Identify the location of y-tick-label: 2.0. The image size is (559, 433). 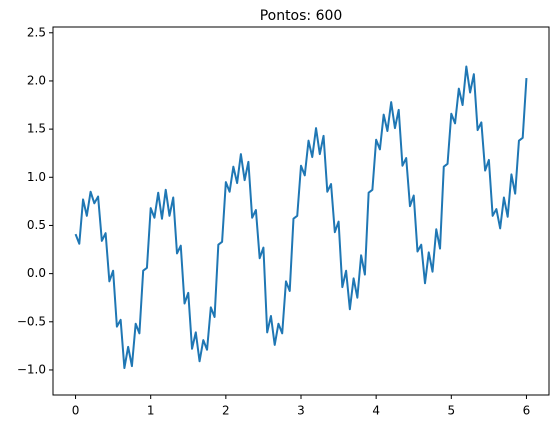
(36, 80).